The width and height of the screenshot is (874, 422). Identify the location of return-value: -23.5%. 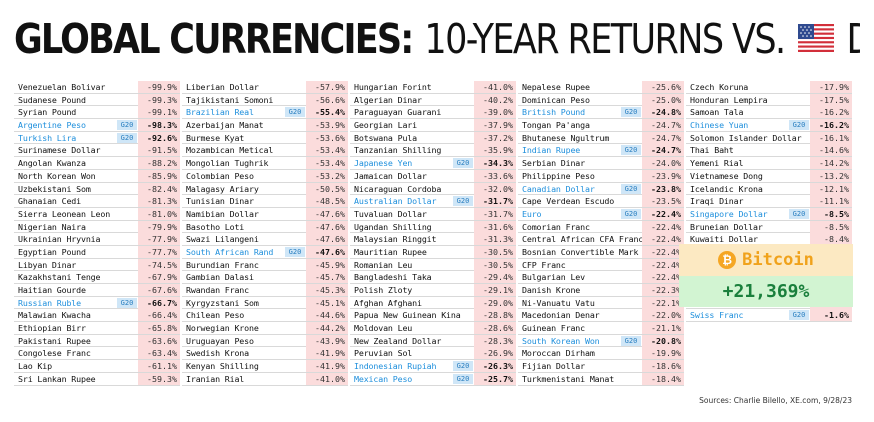
(663, 201).